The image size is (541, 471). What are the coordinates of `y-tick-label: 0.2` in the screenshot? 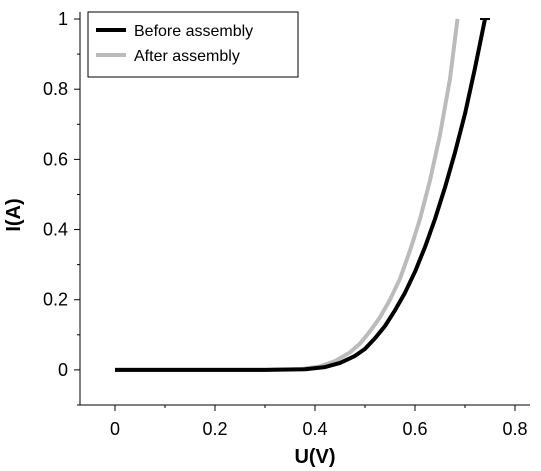 It's located at (55, 300).